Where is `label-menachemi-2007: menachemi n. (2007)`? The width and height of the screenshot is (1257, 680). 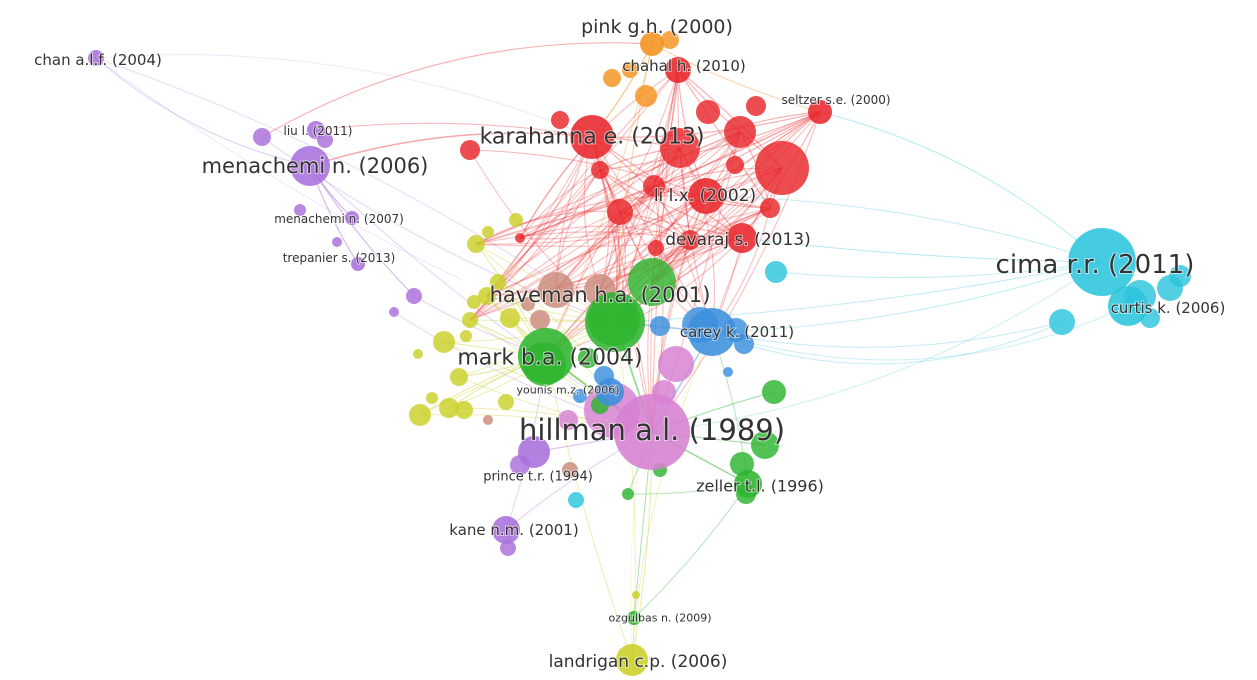 label-menachemi-2007: menachemi n. (2007) is located at coordinates (339, 219).